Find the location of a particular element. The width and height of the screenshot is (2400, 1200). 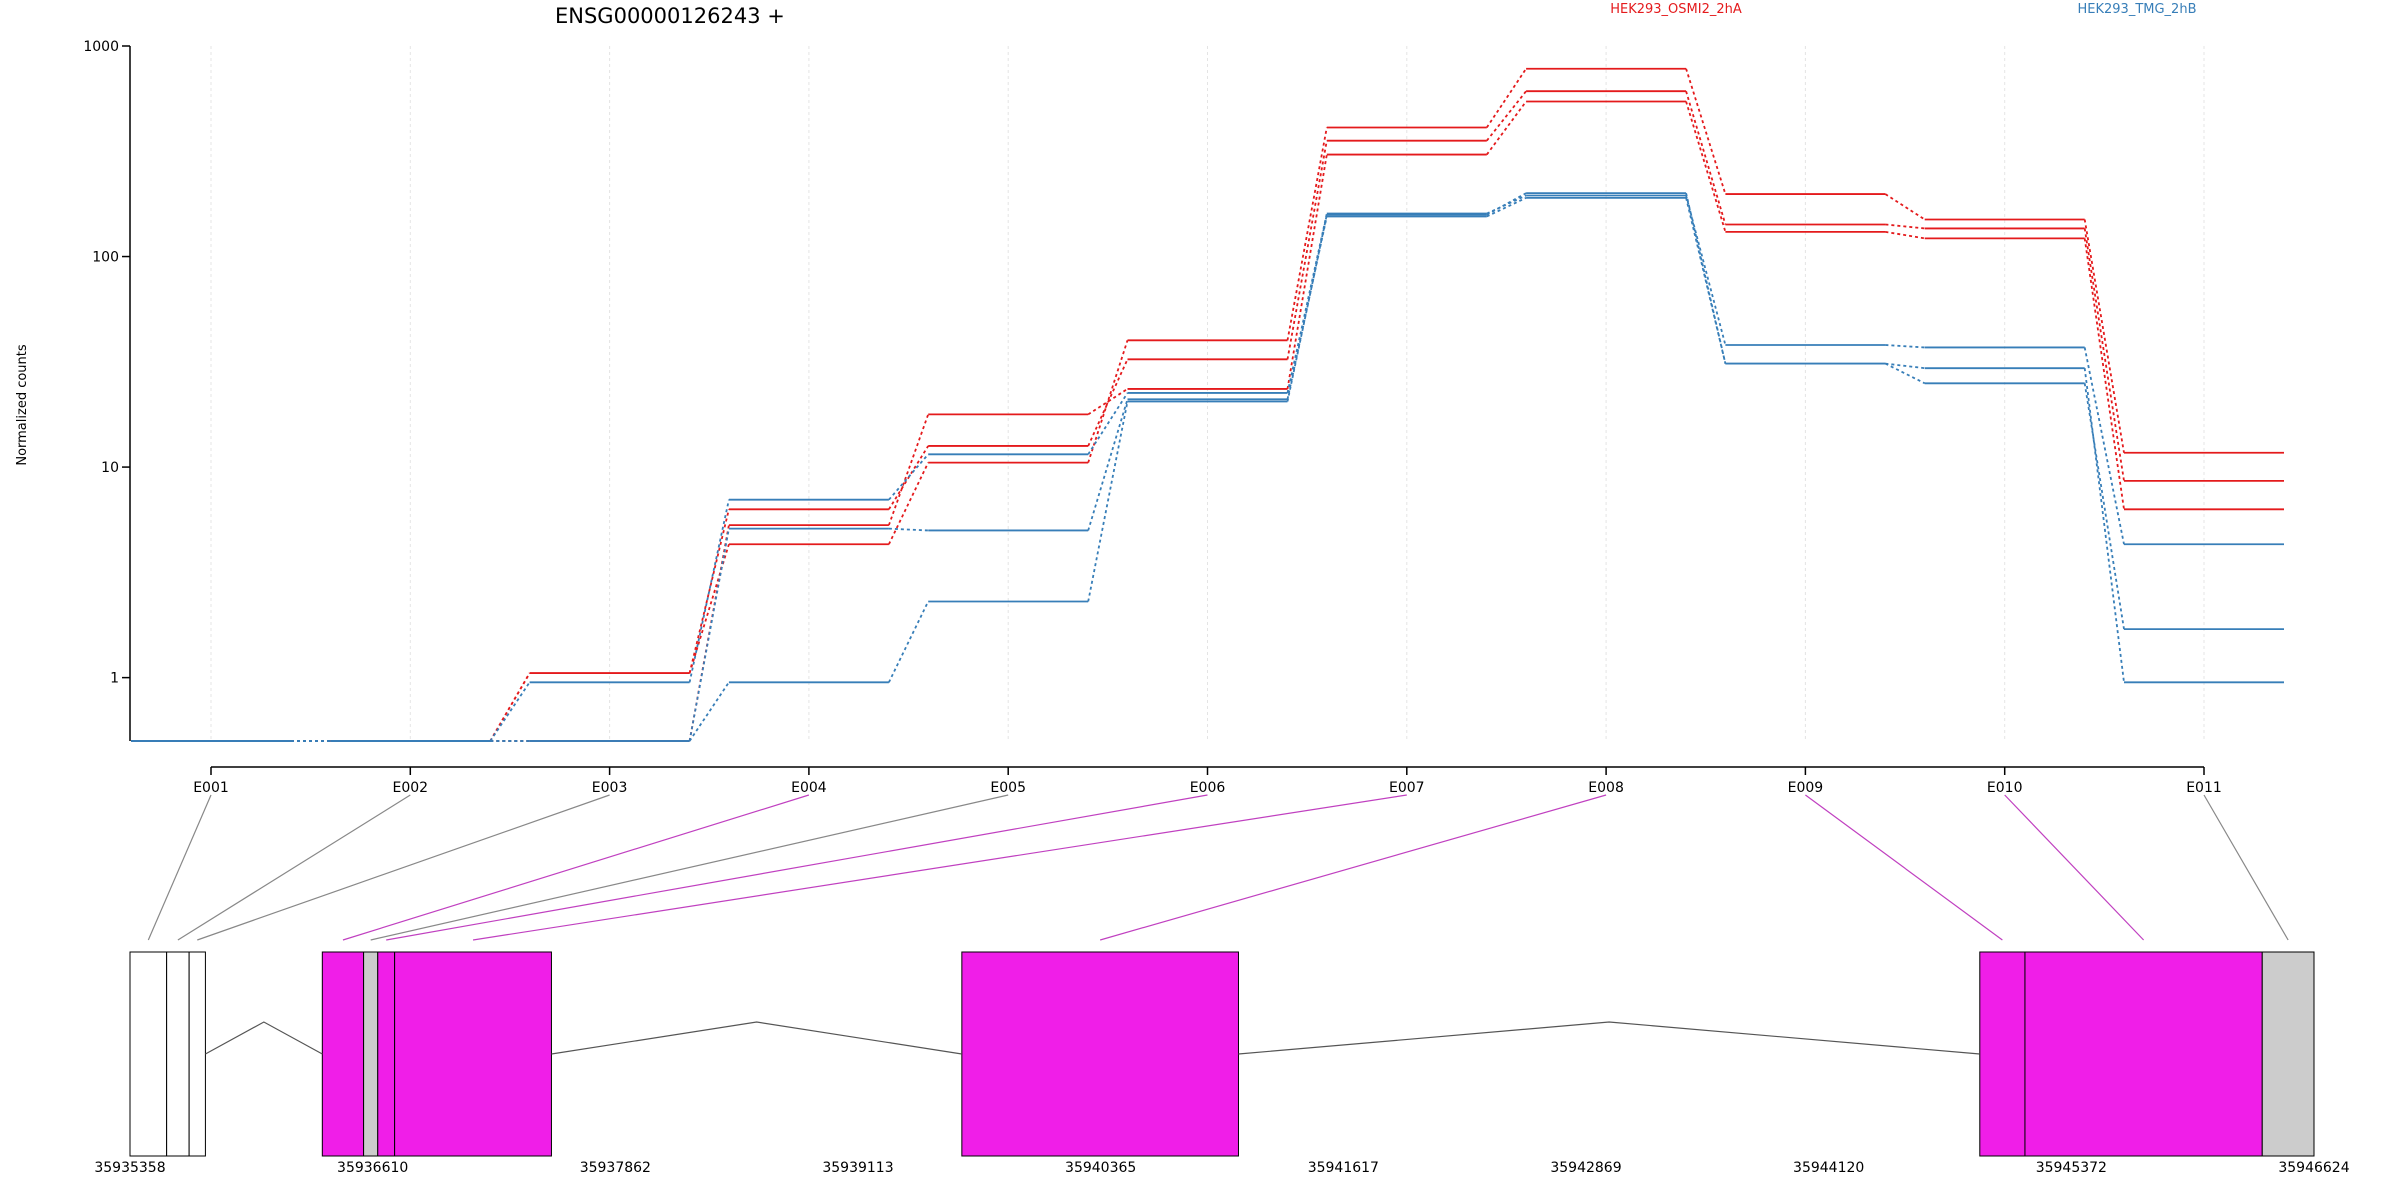

genomic-coordinate-label: 35935358 is located at coordinates (129, 1168).